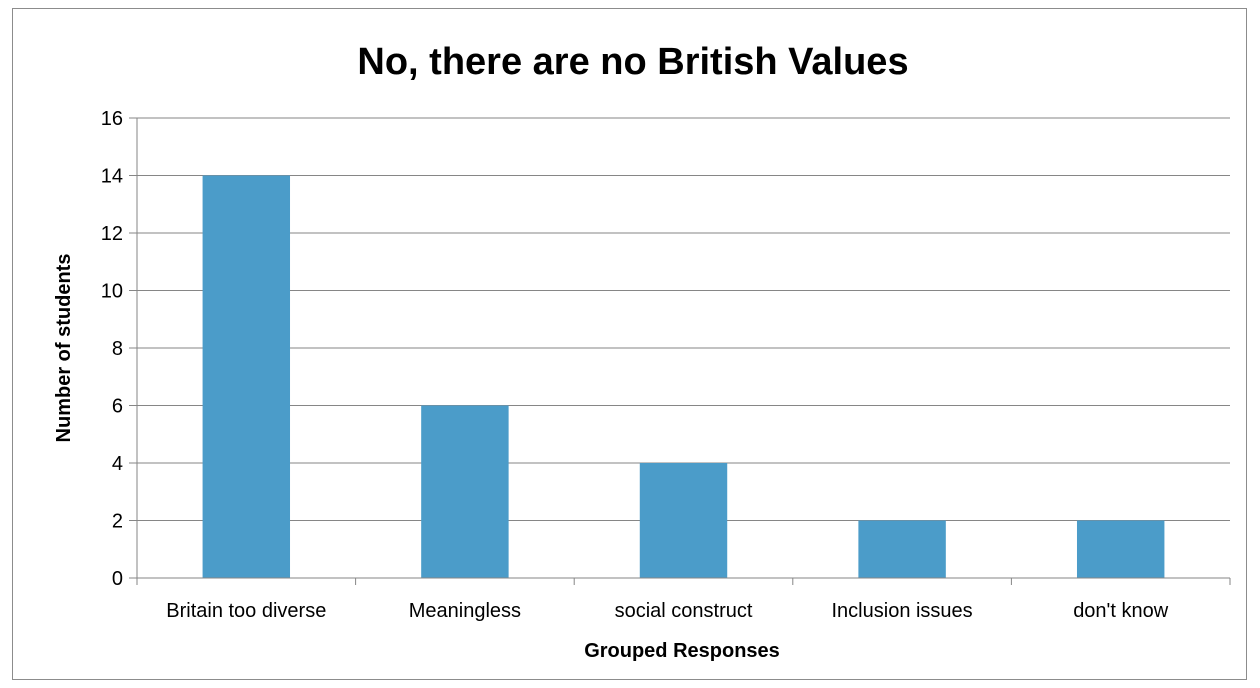  Describe the element at coordinates (246, 611) in the screenshot. I see `x-category-label: Britain too diverse` at that location.